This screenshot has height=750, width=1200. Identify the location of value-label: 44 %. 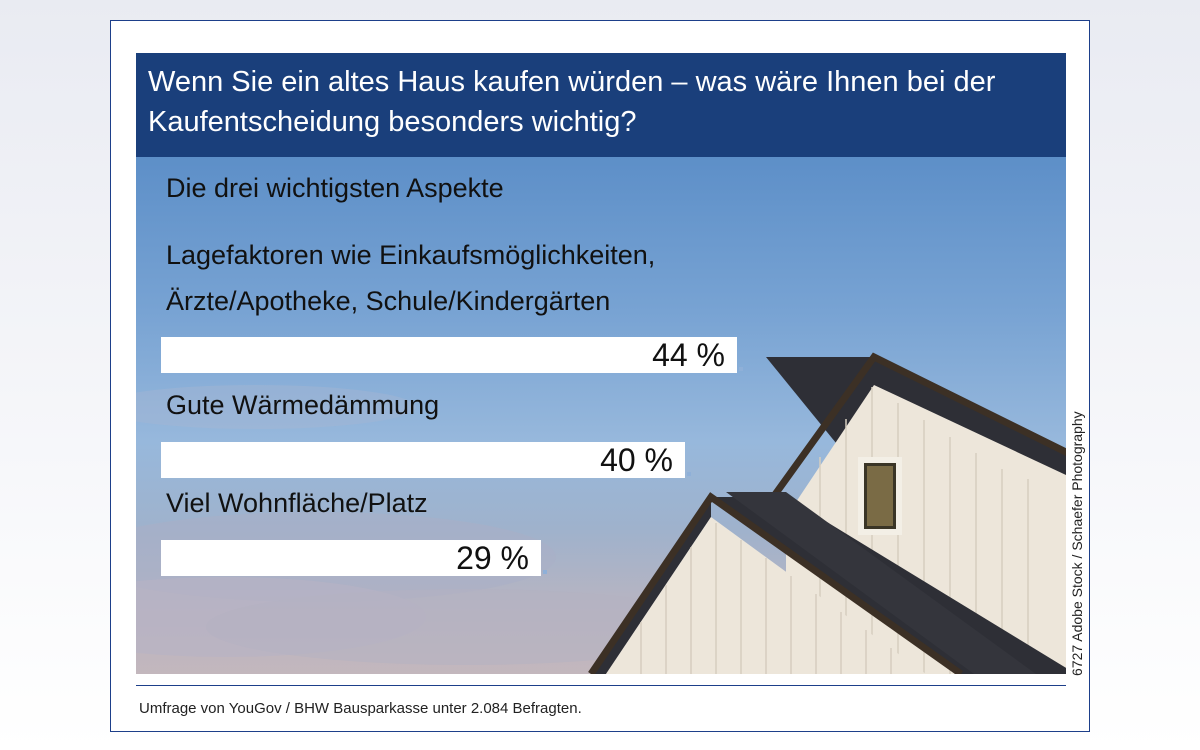
(688, 355).